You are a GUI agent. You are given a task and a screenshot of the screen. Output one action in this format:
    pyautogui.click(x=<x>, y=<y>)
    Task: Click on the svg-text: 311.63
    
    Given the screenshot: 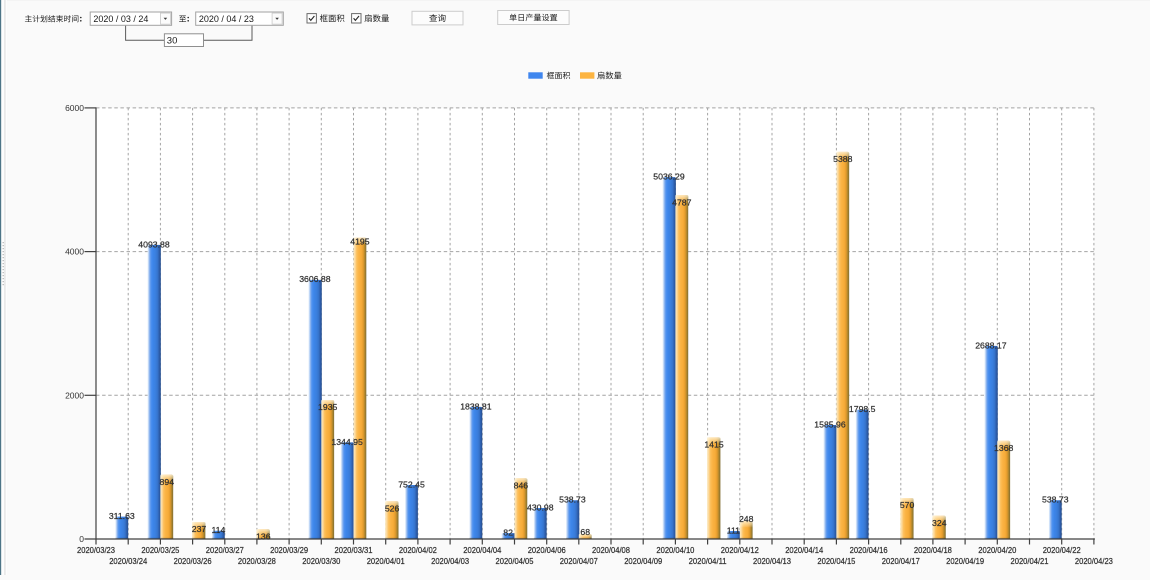 What is the action you would take?
    pyautogui.click(x=122, y=516)
    